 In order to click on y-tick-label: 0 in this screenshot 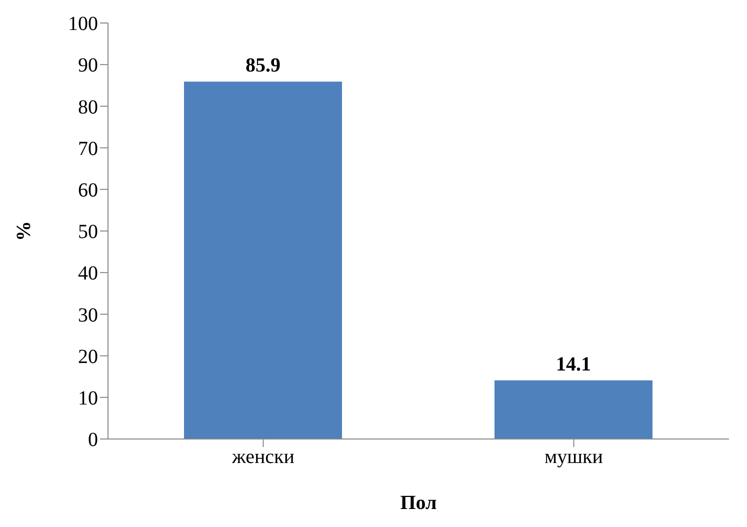, I will do `click(93, 440)`.